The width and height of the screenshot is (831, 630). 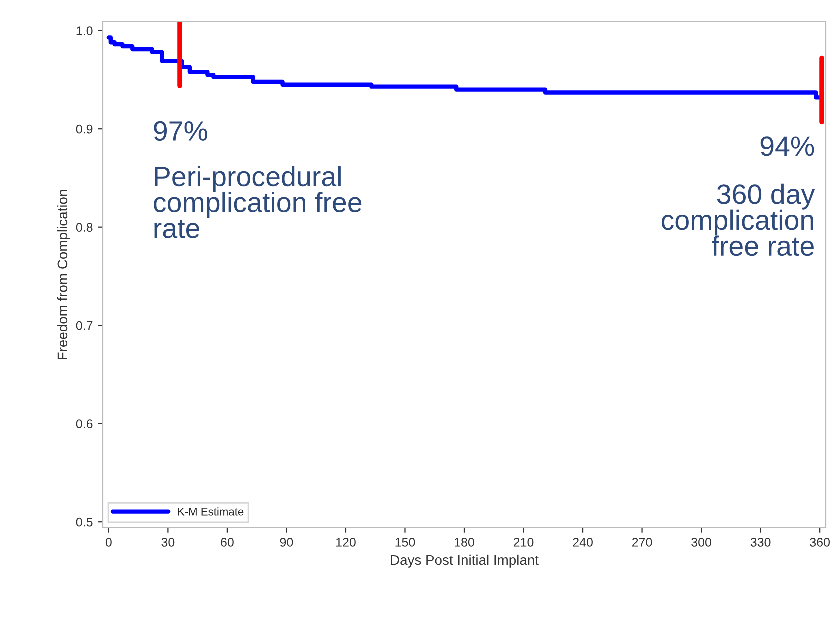 What do you see at coordinates (739, 220) in the screenshot?
I see `annotation: 360 day complication free rate` at bounding box center [739, 220].